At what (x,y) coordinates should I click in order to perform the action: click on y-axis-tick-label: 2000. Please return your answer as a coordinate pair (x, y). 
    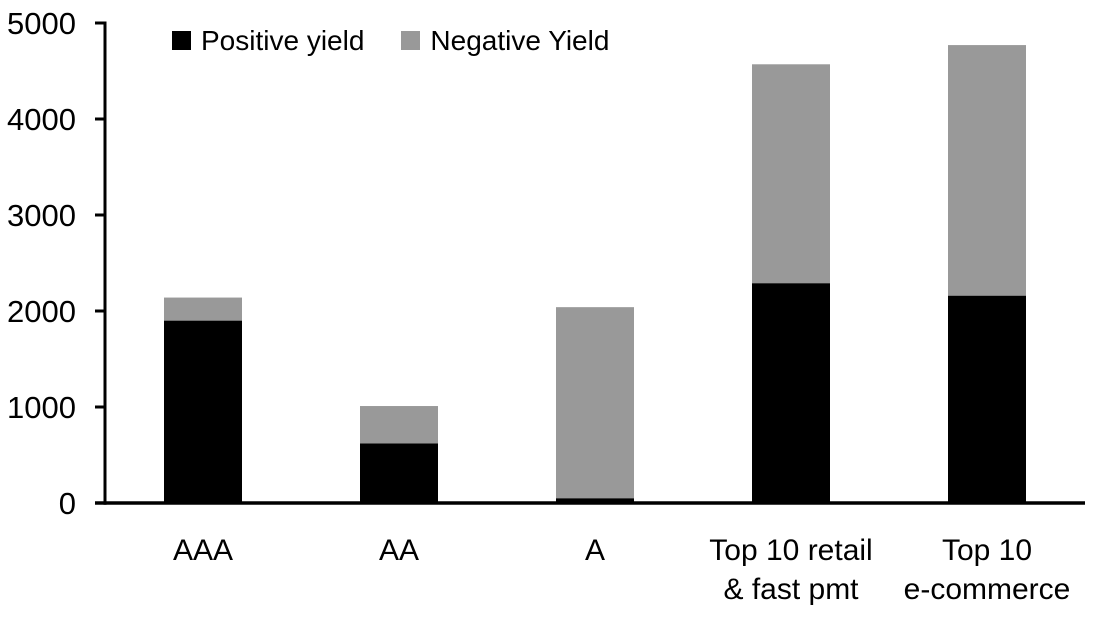
    Looking at the image, I should click on (41, 311).